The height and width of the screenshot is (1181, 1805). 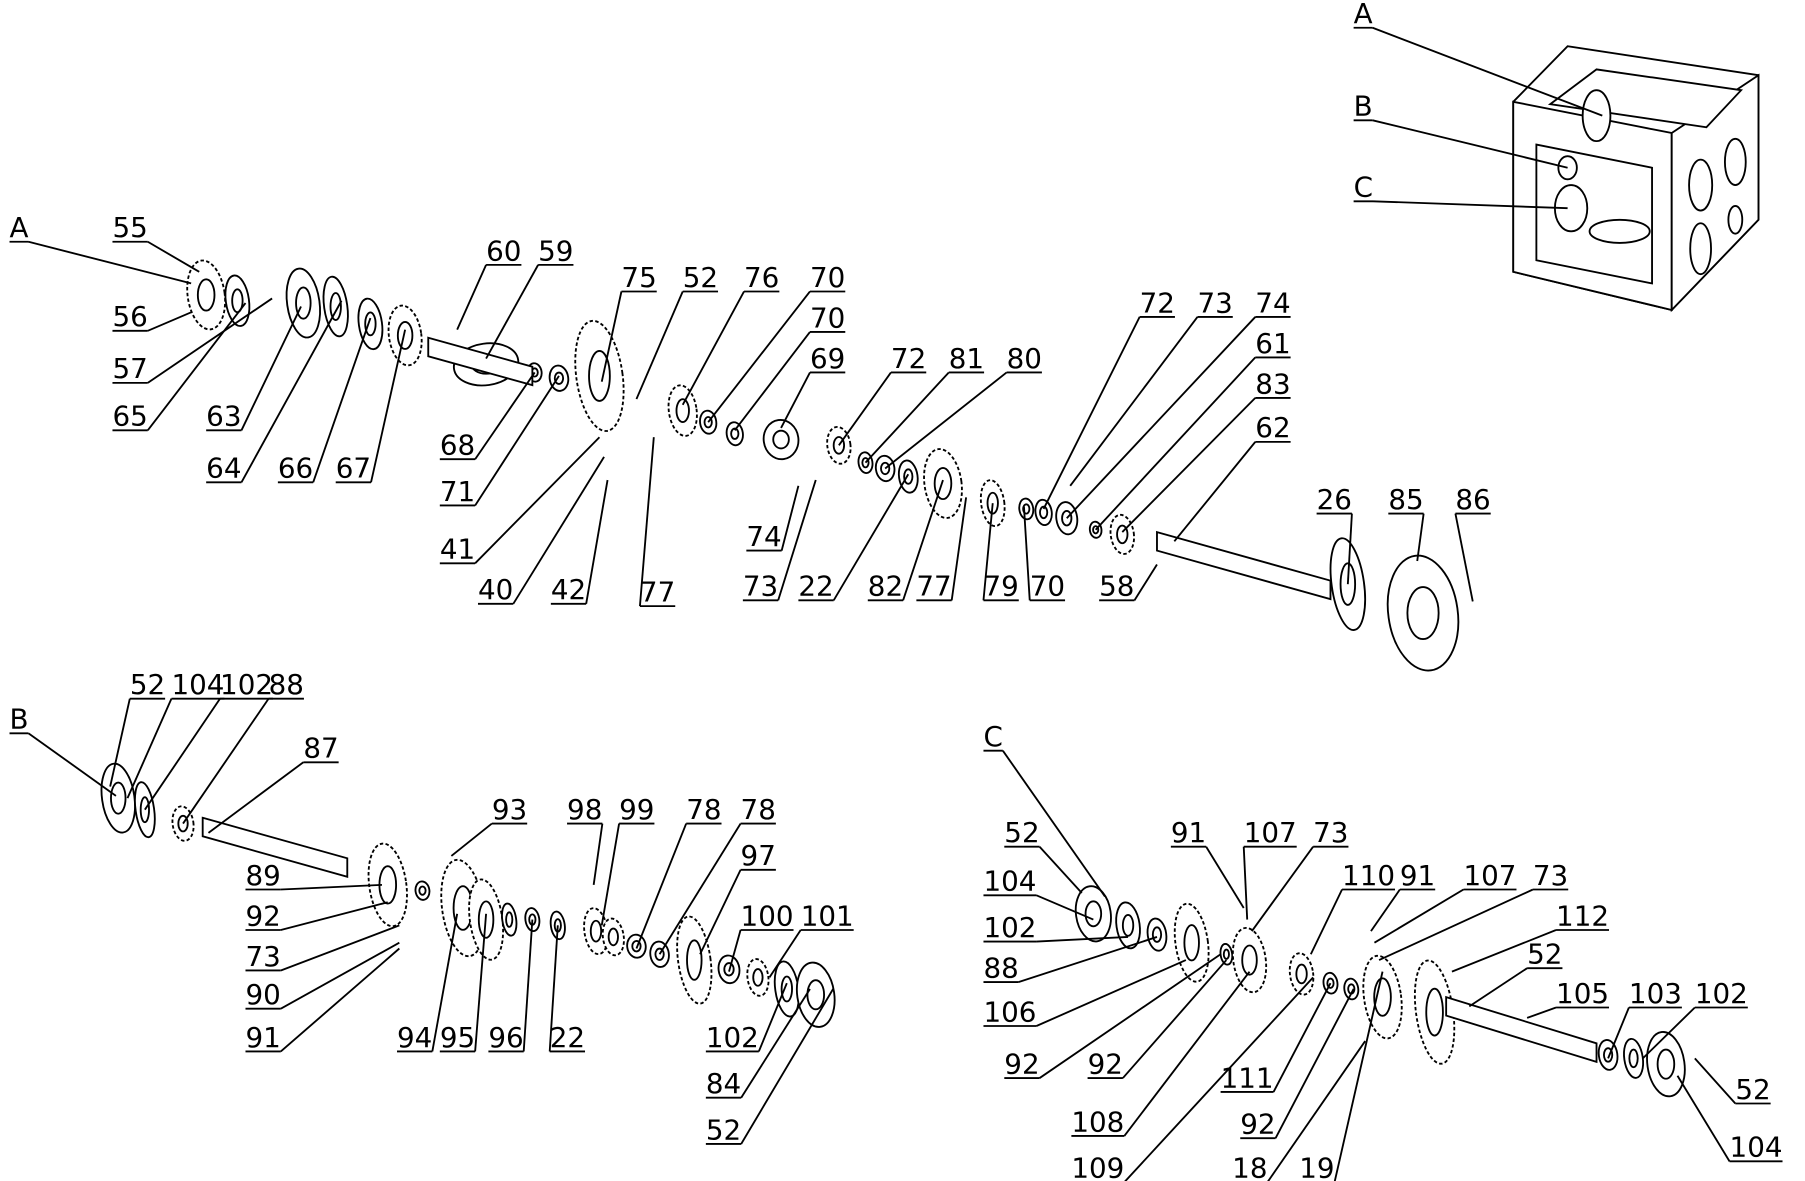 What do you see at coordinates (1582, 915) in the screenshot?
I see `callout-label: 112` at bounding box center [1582, 915].